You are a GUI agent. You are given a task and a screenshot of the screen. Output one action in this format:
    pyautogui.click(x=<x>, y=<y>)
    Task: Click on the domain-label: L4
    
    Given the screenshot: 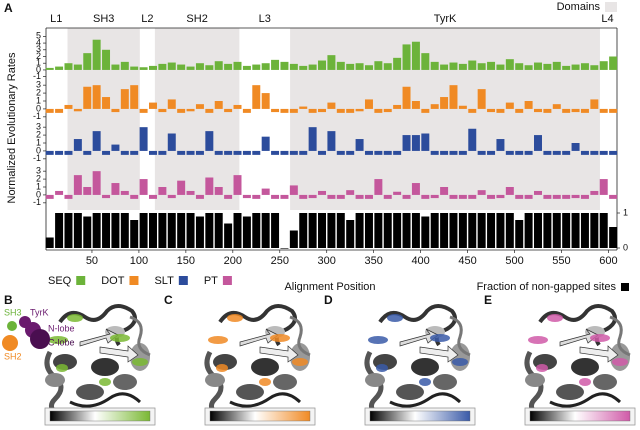 What is the action you would take?
    pyautogui.click(x=607, y=19)
    